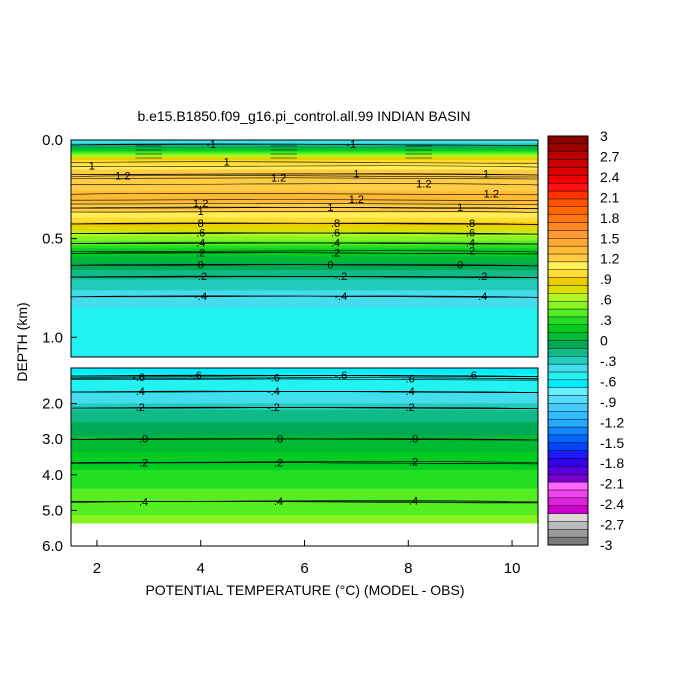  I want to click on lower-contour-label: .2, so click(143, 463).